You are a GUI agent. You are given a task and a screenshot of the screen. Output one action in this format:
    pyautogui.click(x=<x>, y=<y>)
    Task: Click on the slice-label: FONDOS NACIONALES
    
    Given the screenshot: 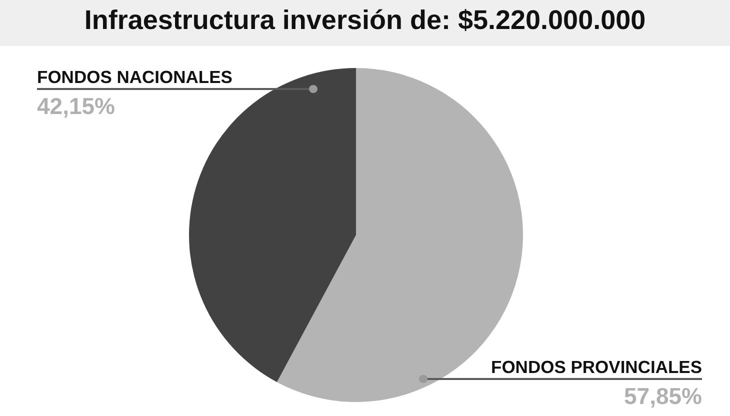 What is the action you would take?
    pyautogui.click(x=134, y=77)
    